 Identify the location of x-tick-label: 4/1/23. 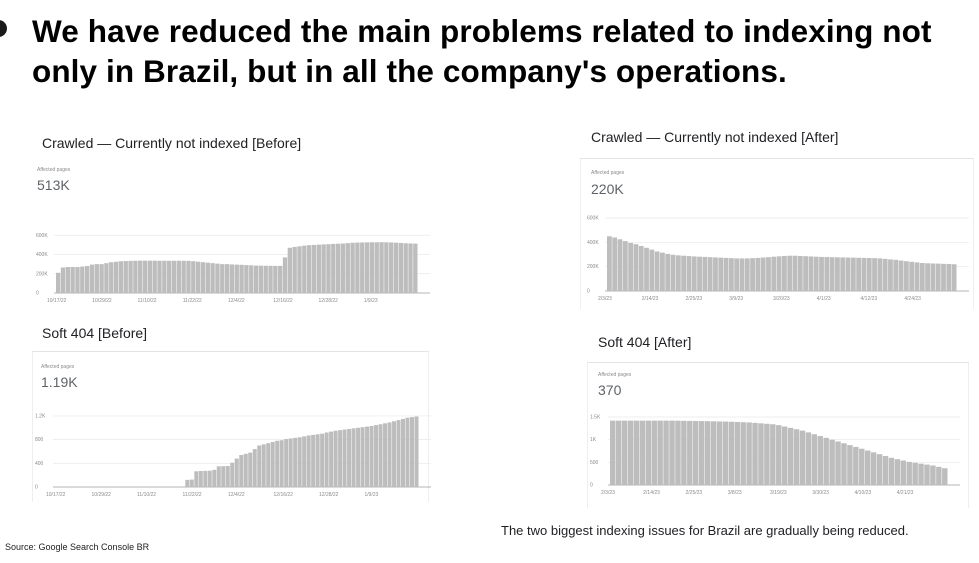
(824, 299).